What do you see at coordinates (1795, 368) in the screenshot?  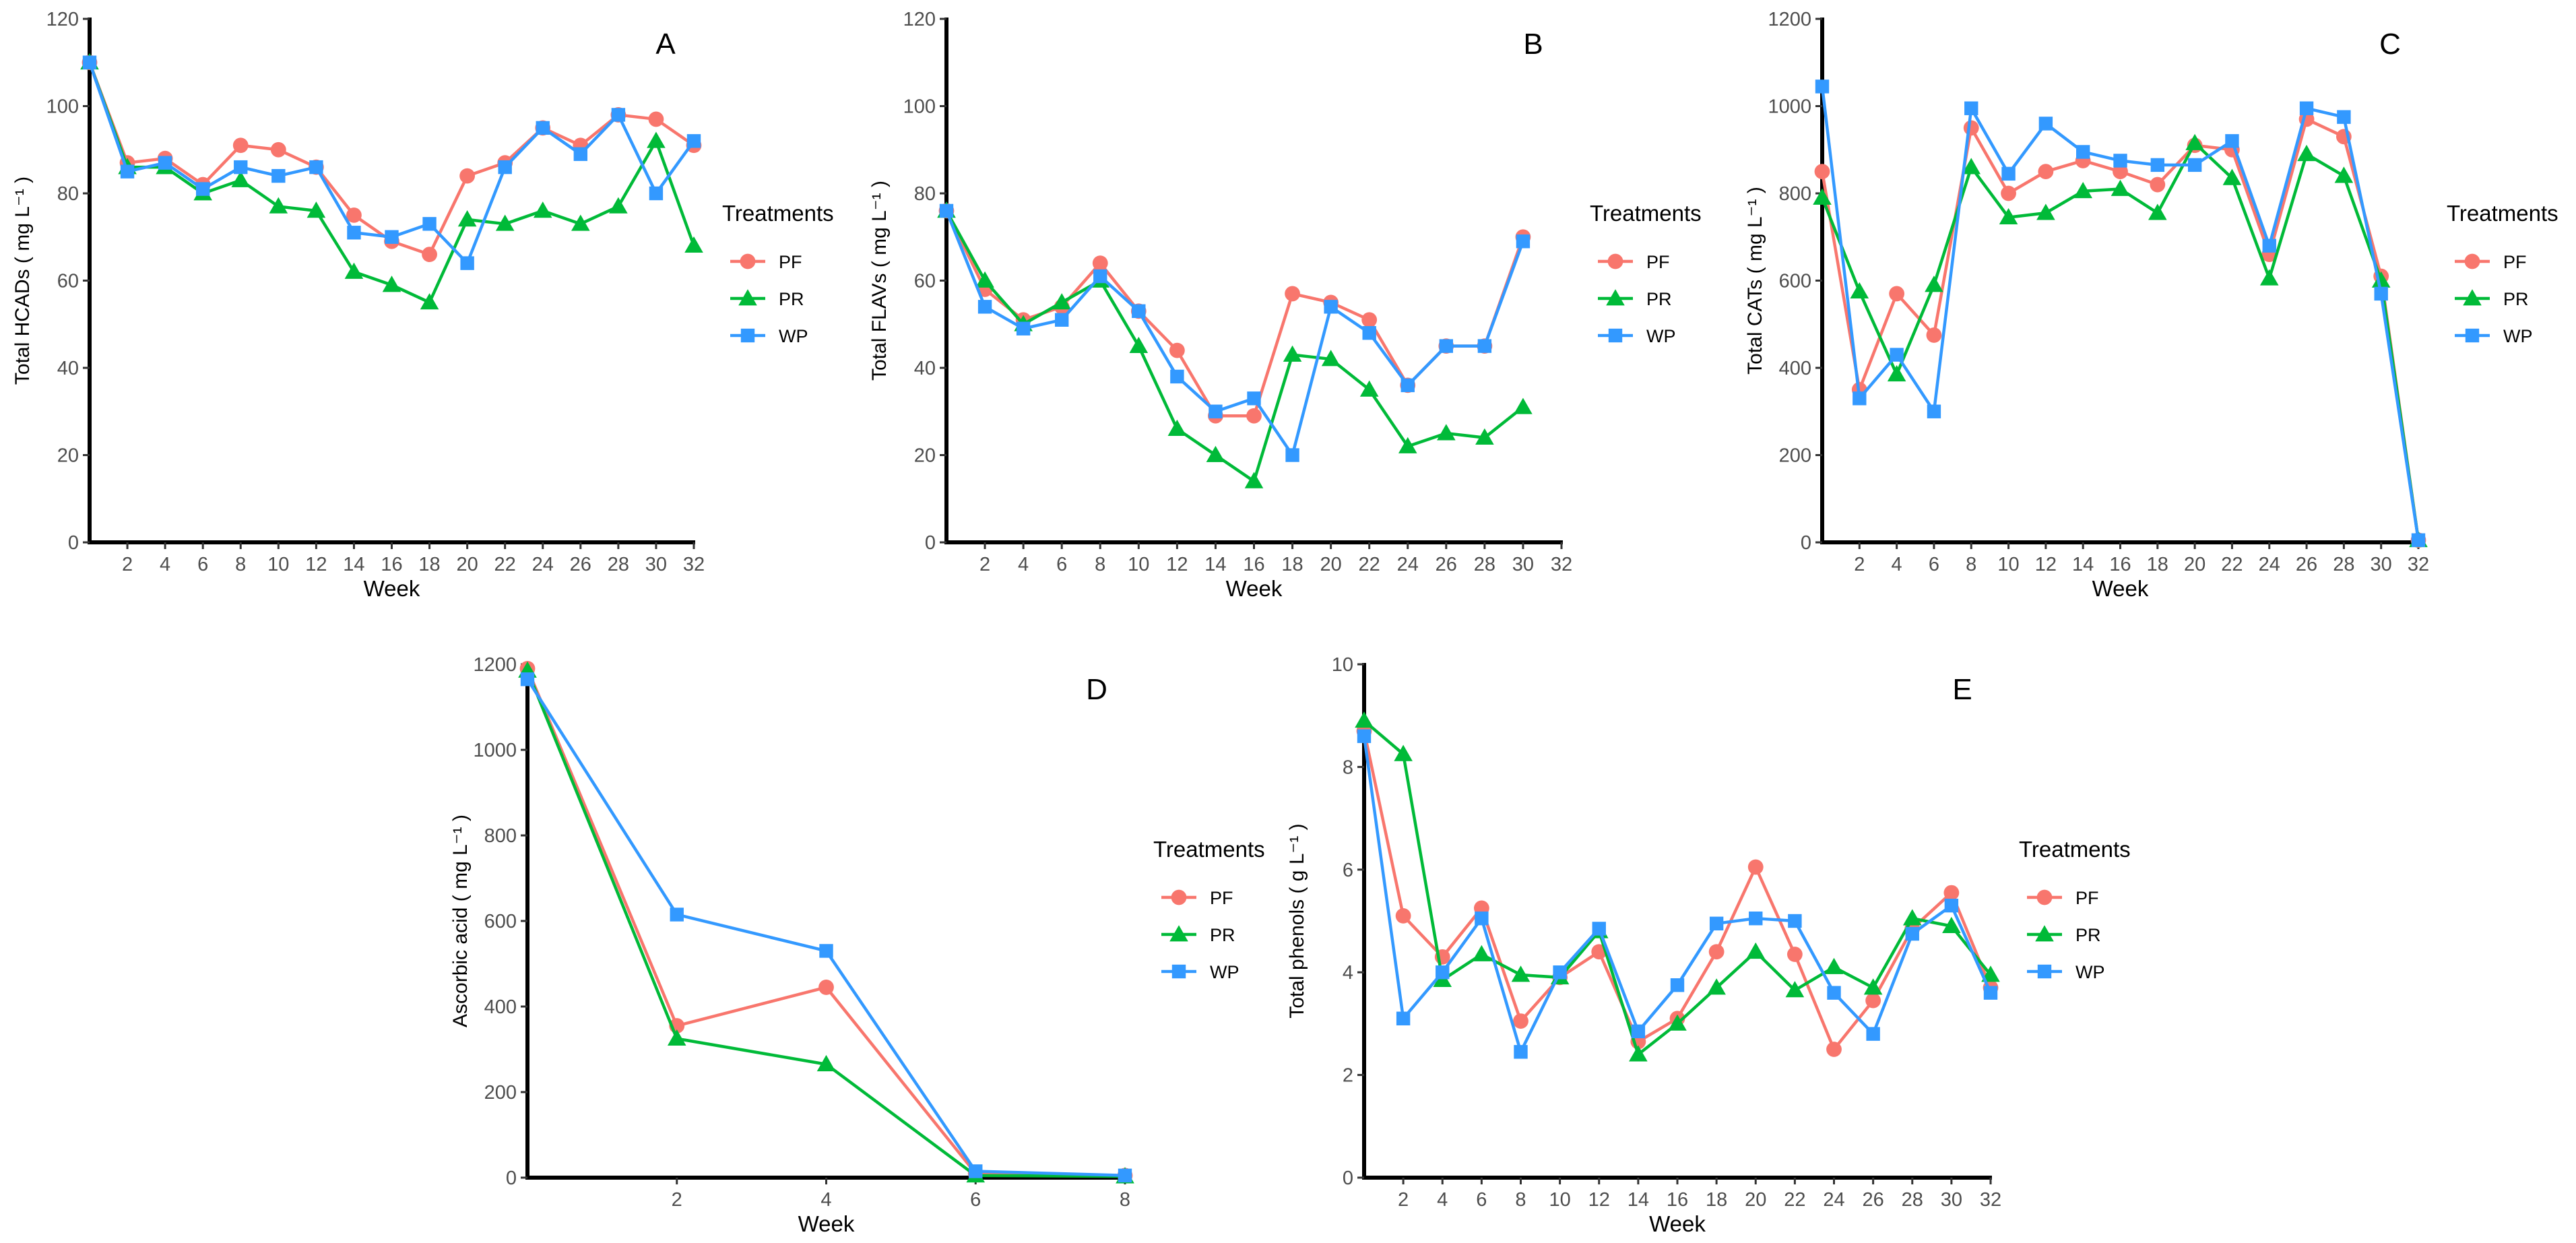 I see `panel-c-y-tick-label: 400` at bounding box center [1795, 368].